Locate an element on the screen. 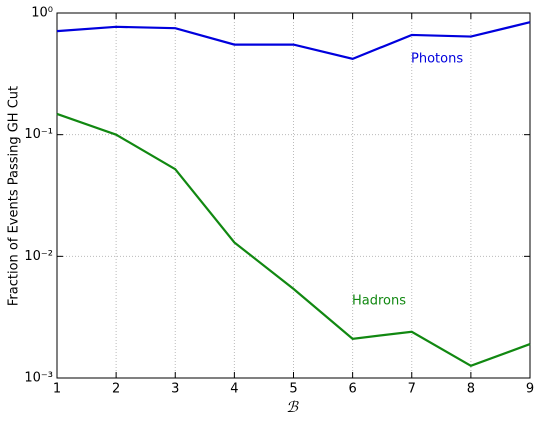 Image resolution: width=540 pixels, height=424 pixels. x-tick-label: 4 is located at coordinates (234, 389).